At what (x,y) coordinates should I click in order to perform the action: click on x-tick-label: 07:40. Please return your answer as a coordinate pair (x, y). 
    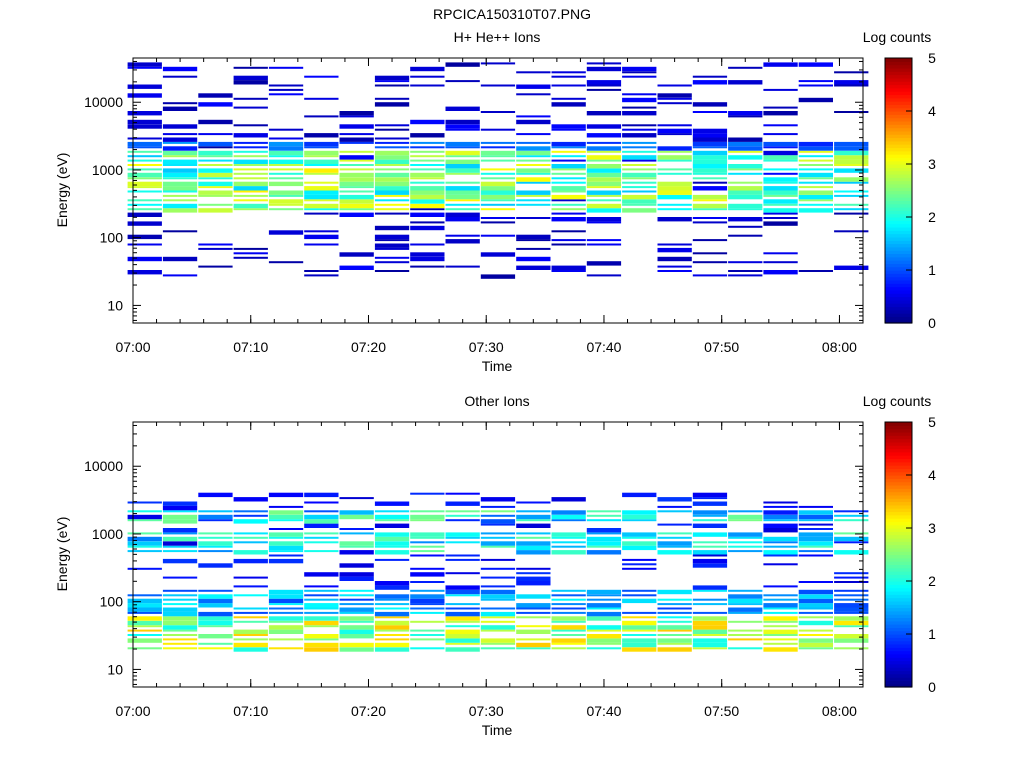
    Looking at the image, I should click on (603, 711).